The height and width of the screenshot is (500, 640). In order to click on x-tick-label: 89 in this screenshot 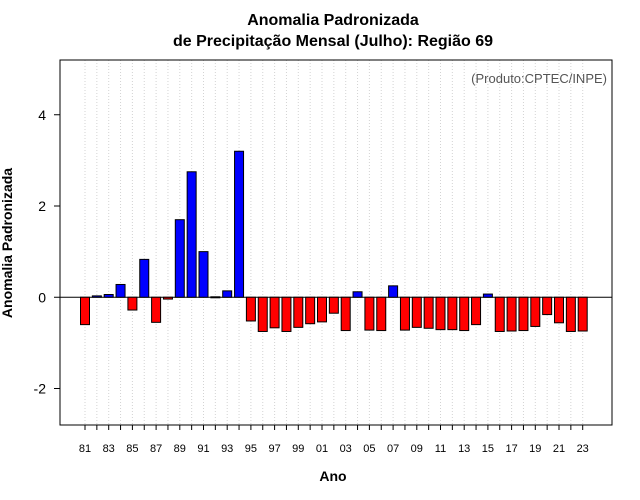, I will do `click(180, 449)`.